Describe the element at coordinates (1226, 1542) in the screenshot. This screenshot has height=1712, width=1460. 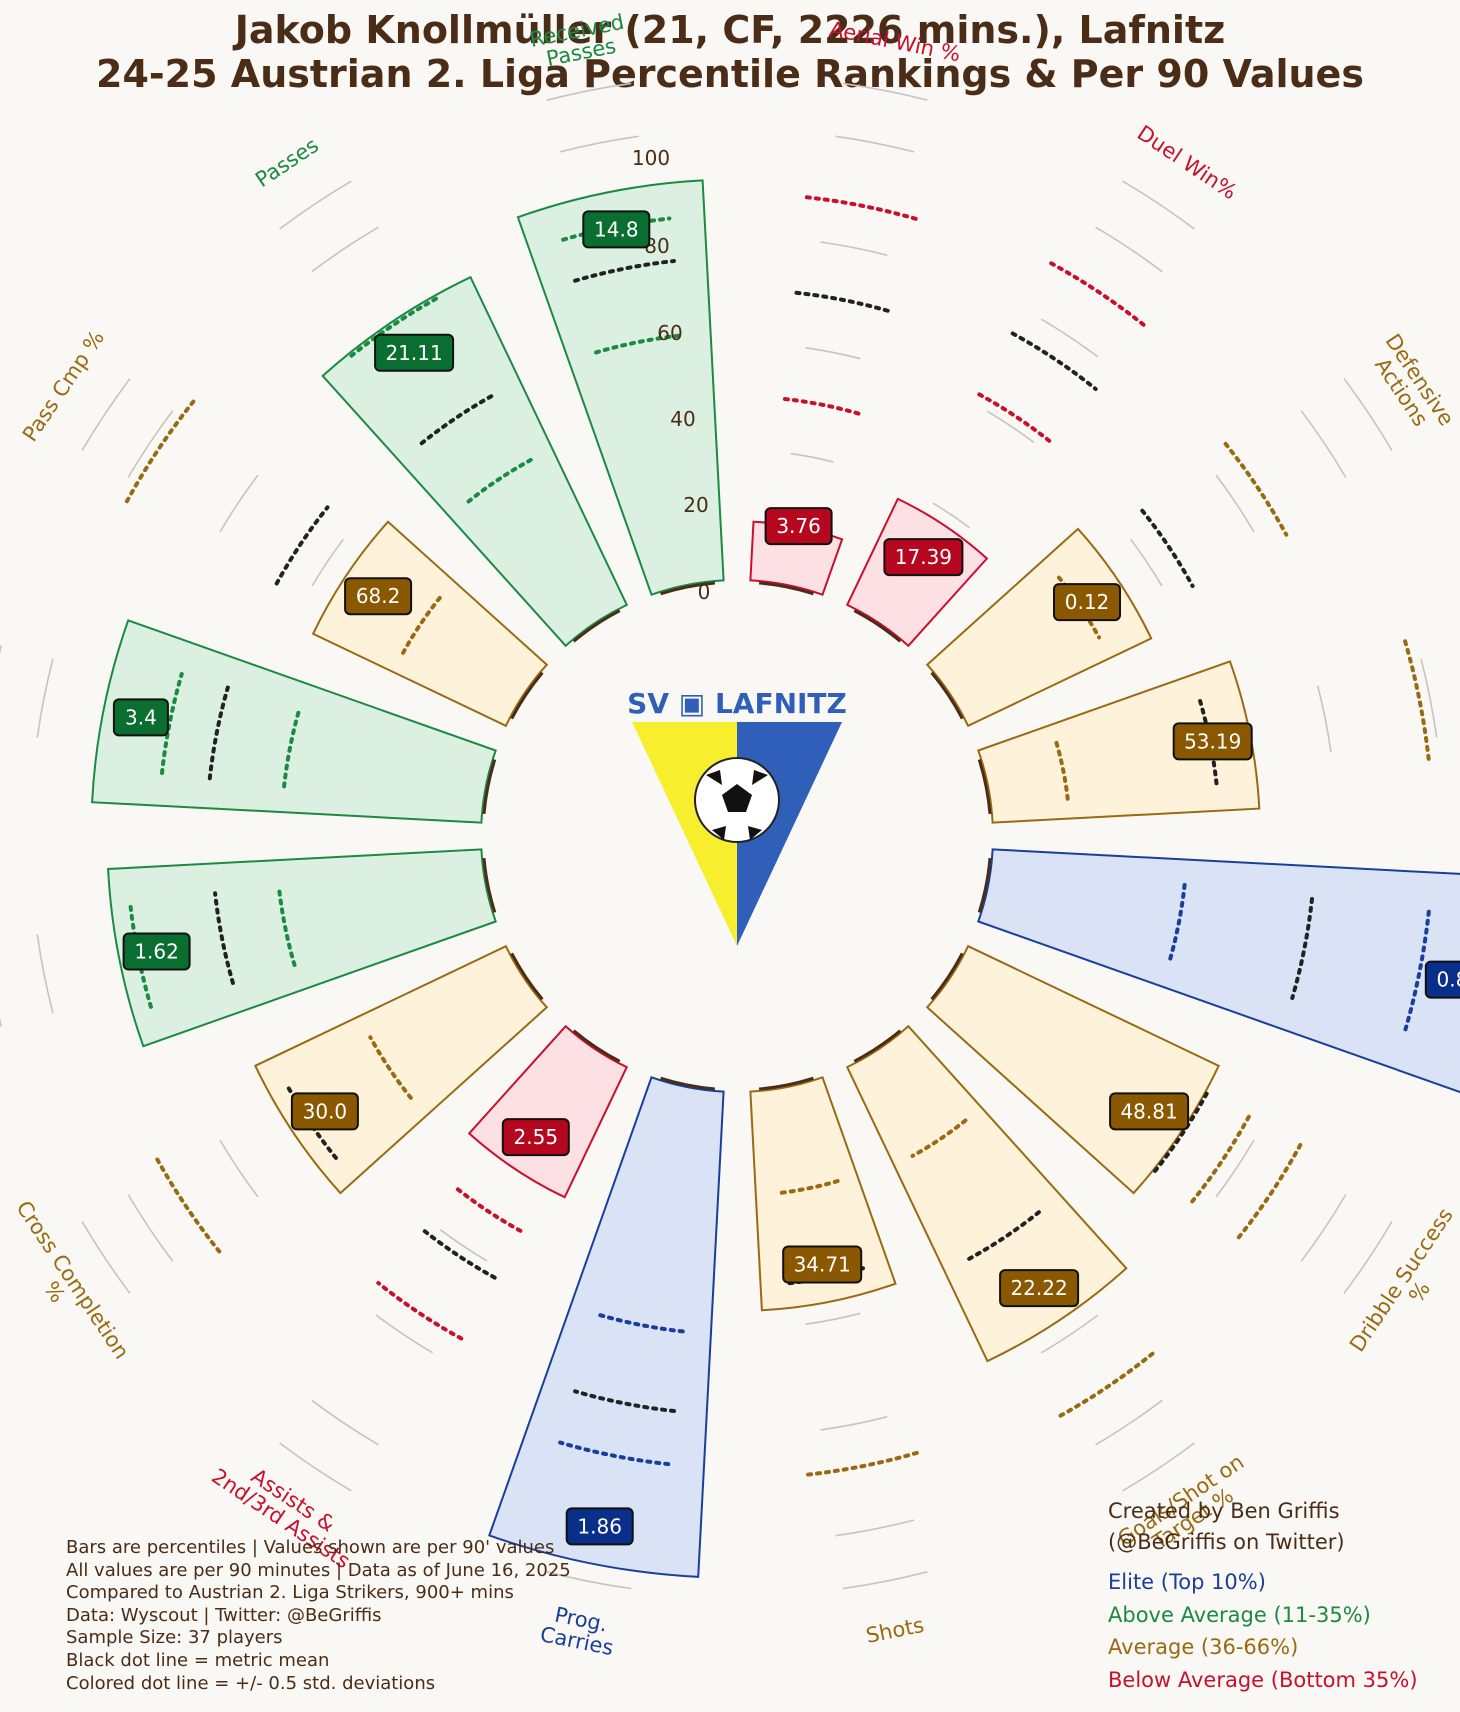
I see `credit-line: (@BeGriffis on Twitter)` at that location.